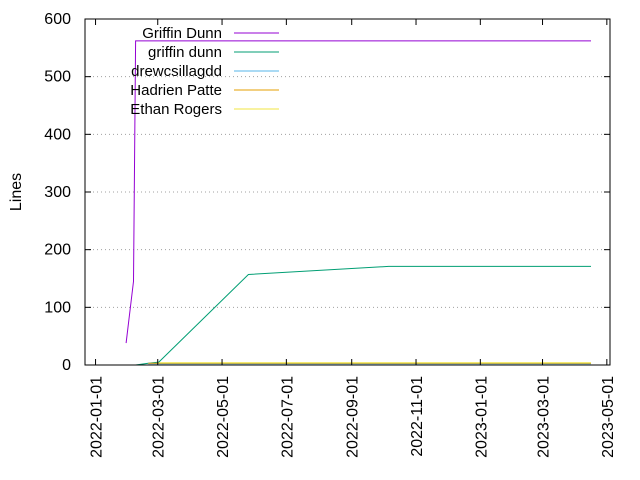  What do you see at coordinates (57, 134) in the screenshot?
I see `y-tick-label: 400` at bounding box center [57, 134].